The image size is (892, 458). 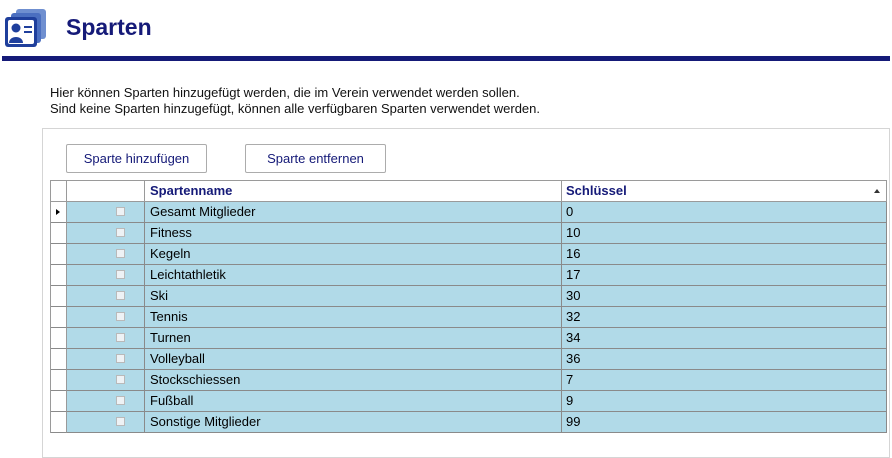 I want to click on column-header-schluessel: Schlüssel, so click(x=724, y=191).